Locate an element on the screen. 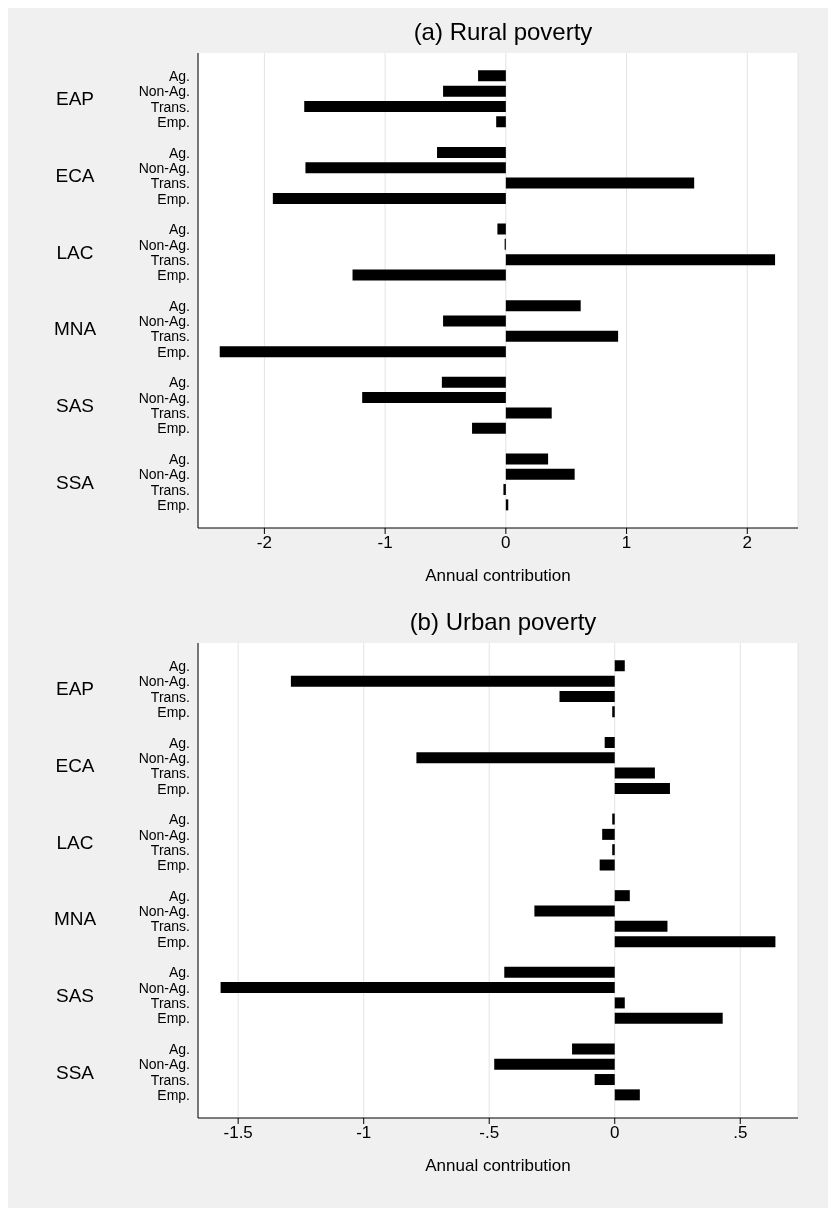  chart-title: (a) Rural poverty is located at coordinates (503, 32).